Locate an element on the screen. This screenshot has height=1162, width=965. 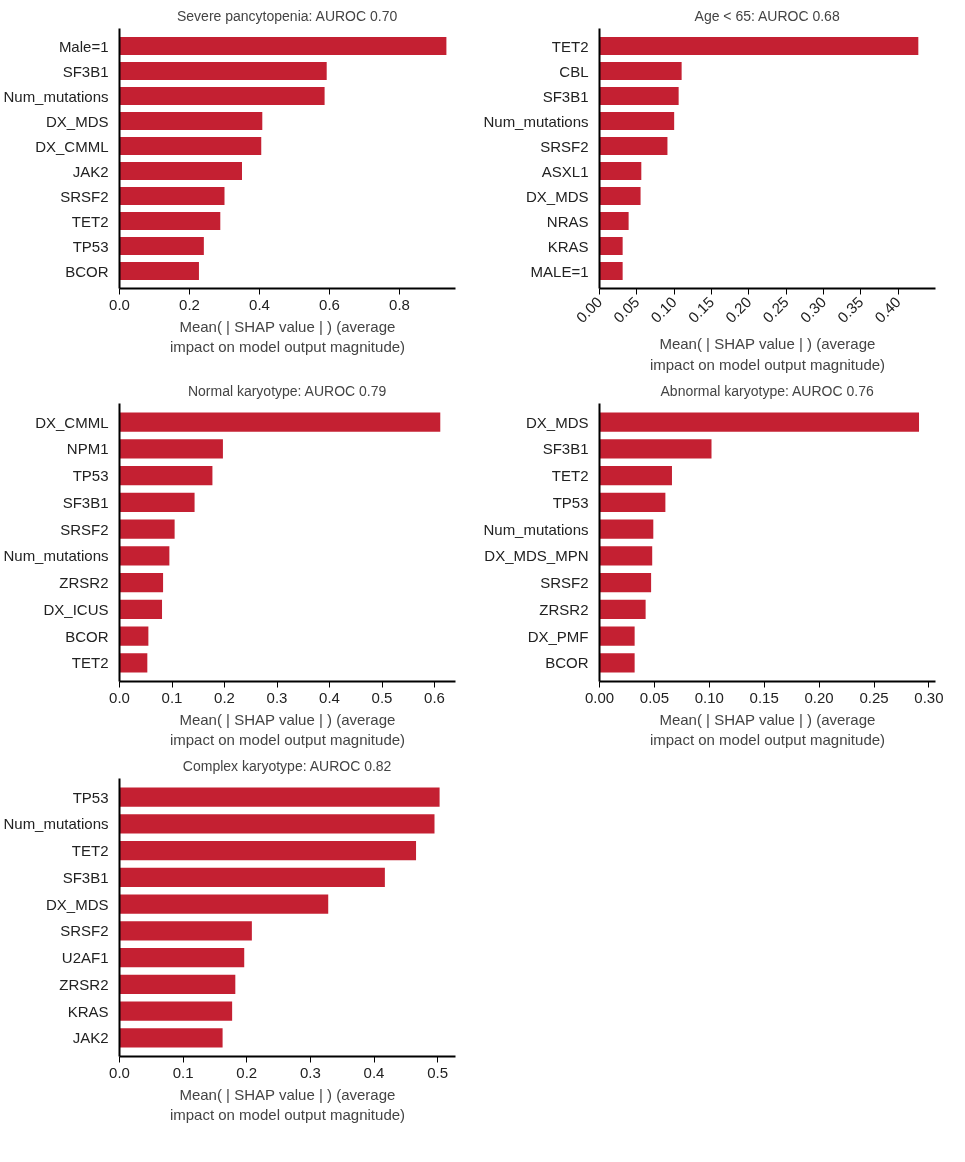
y-tick-label: DX_ICUS is located at coordinates (76, 609).